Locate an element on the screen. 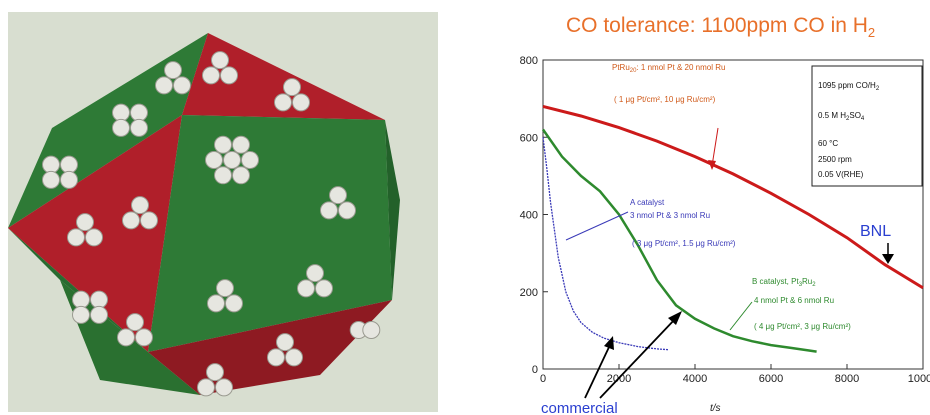 This screenshot has width=930, height=415. ico-face-green-bottom-left is located at coordinates (78, 290).